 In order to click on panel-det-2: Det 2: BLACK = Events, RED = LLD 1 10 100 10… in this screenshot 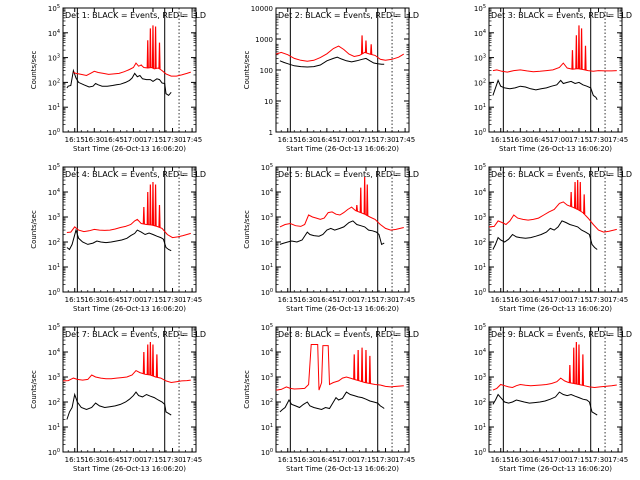, I will do `click(331, 79)`.